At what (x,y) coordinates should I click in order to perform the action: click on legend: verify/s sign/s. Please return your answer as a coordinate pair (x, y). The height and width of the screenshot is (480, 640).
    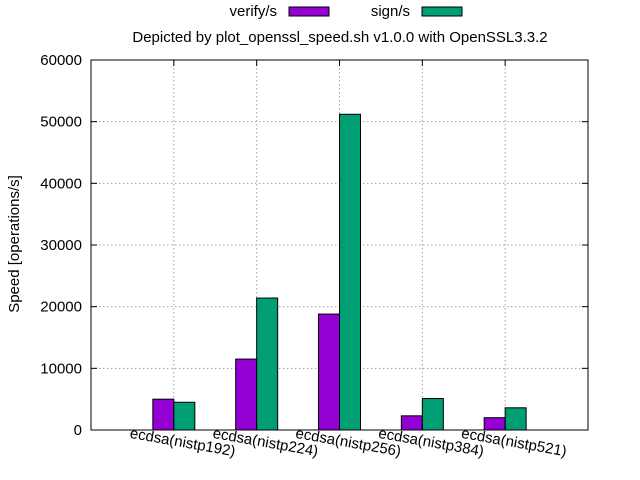
    Looking at the image, I should click on (346, 11).